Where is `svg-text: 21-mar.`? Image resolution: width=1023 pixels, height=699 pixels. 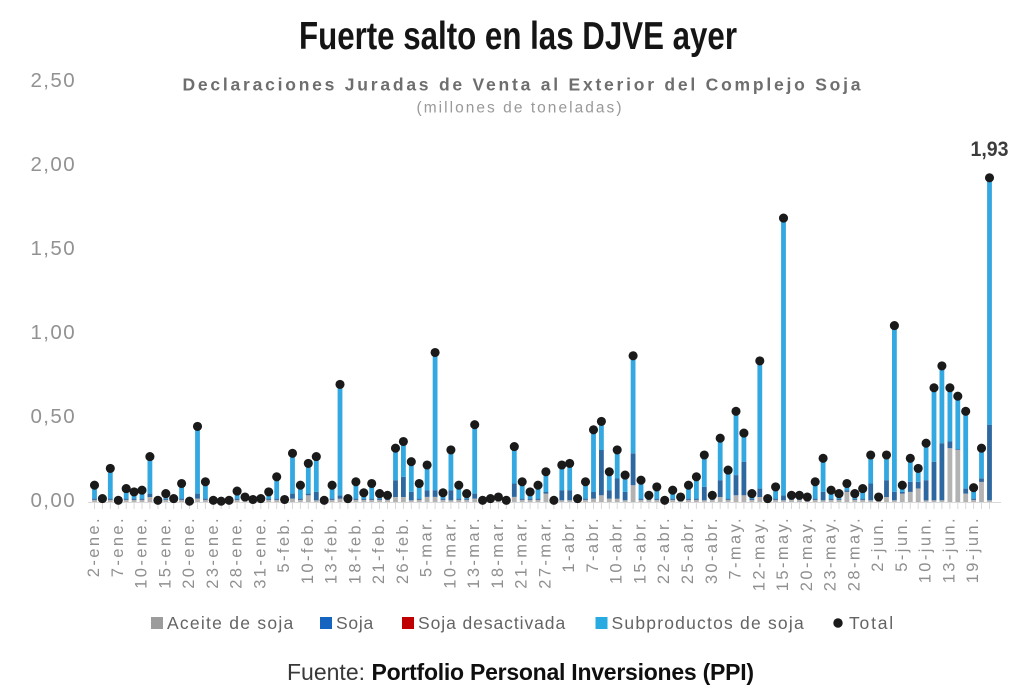
svg-text: 21-mar. is located at coordinates (522, 552).